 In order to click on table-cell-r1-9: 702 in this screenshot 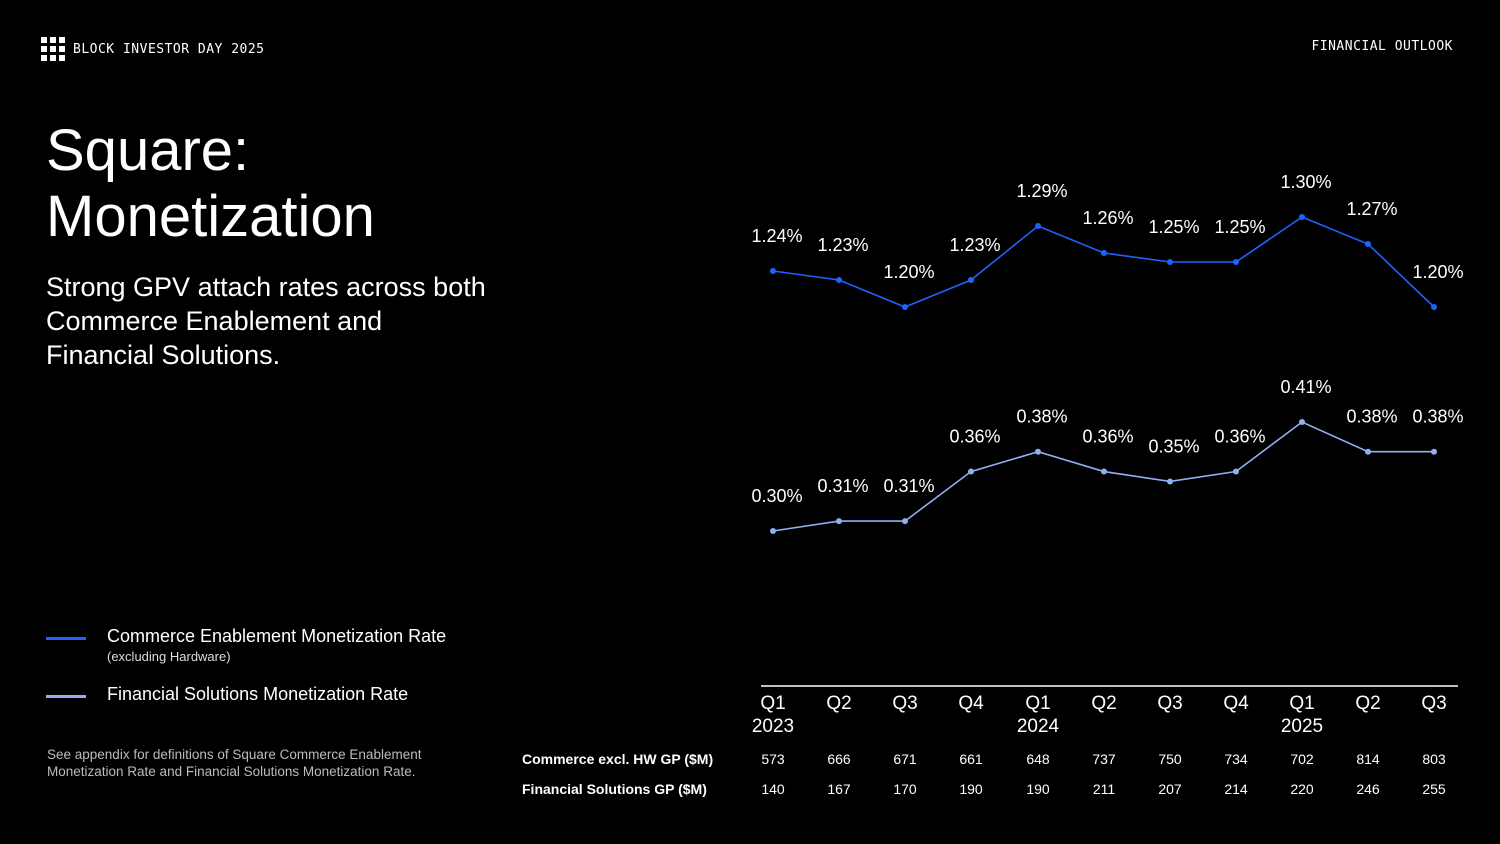, I will do `click(1302, 759)`.